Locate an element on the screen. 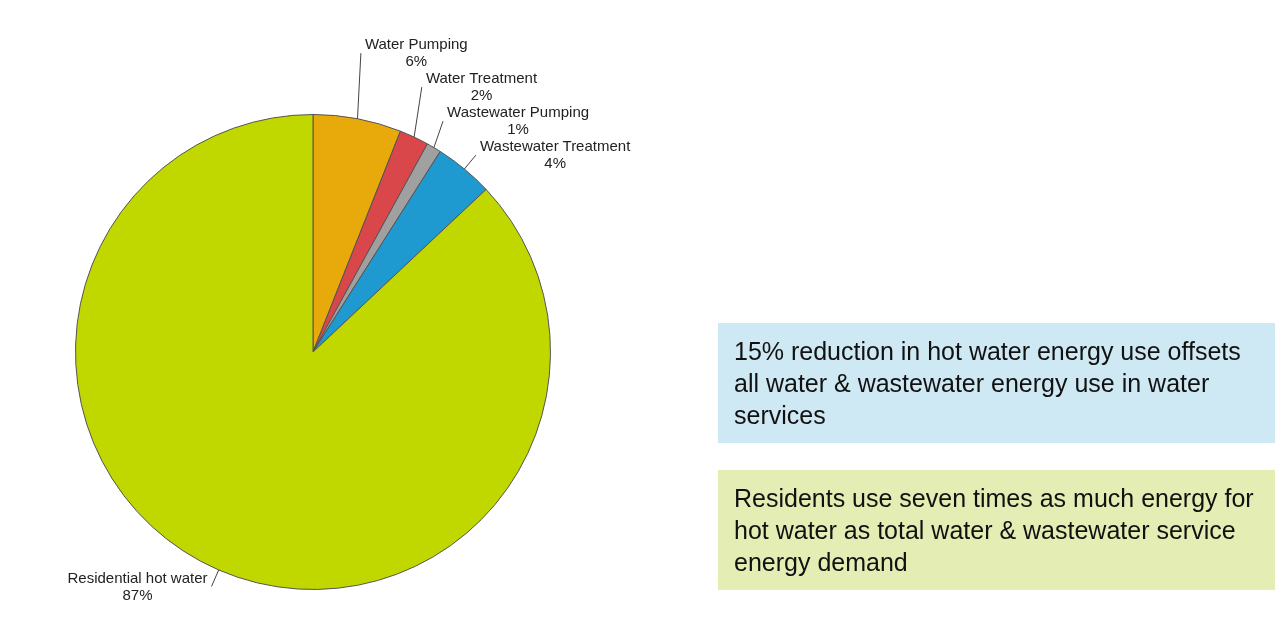  data-label: 6% is located at coordinates (416, 61).